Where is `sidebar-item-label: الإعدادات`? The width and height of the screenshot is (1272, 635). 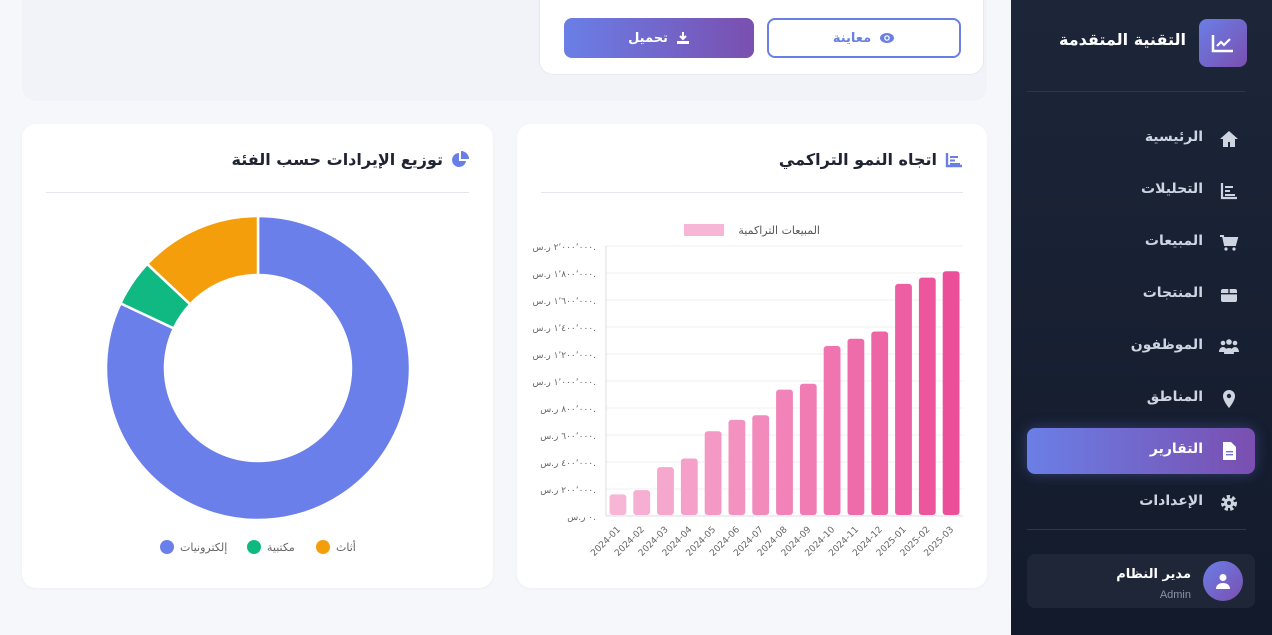 sidebar-item-label: الإعدادات is located at coordinates (1171, 501).